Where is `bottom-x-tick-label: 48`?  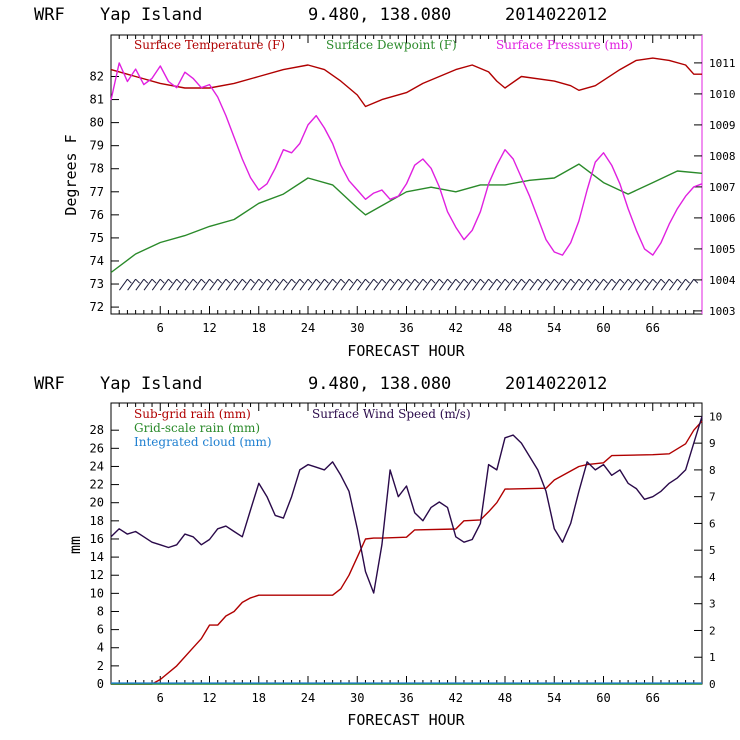
bottom-x-tick-label: 48 is located at coordinates (505, 698).